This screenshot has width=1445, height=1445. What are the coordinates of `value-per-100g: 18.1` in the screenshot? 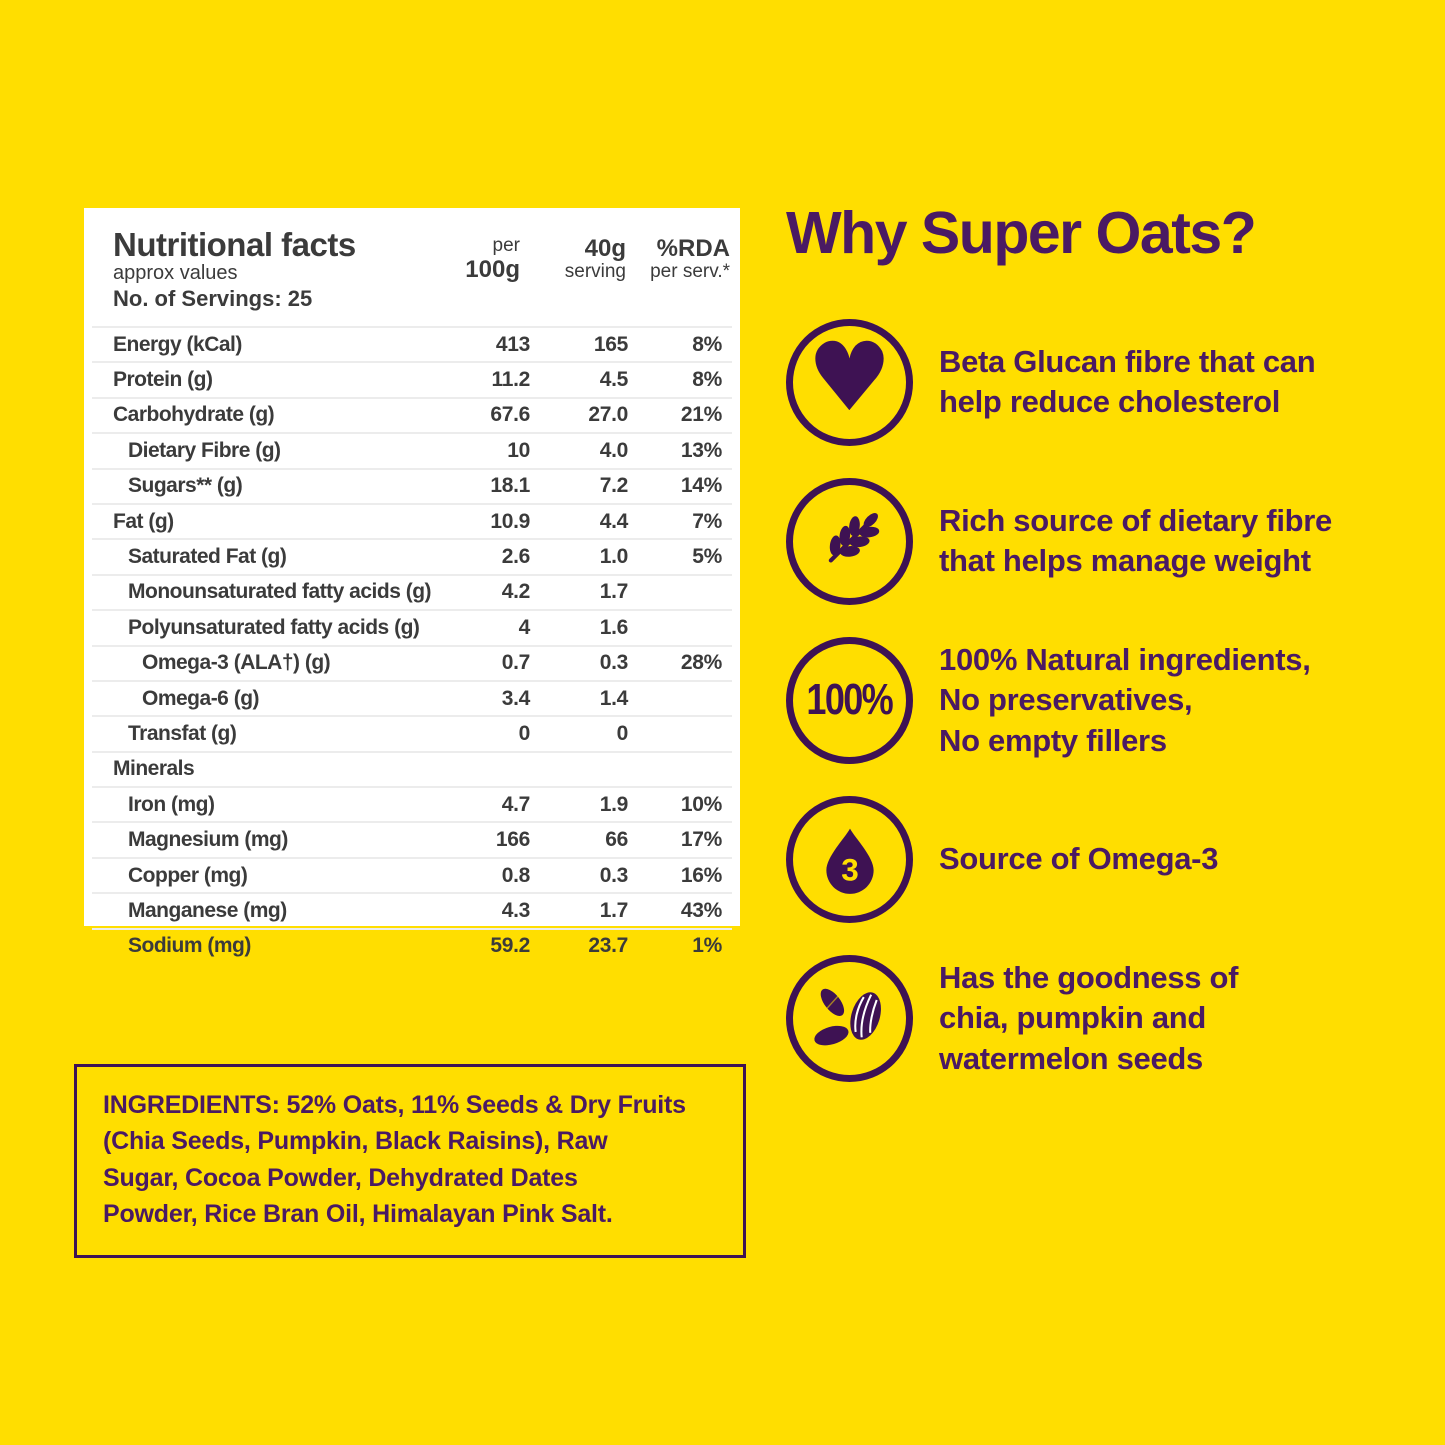 It's located at (510, 486).